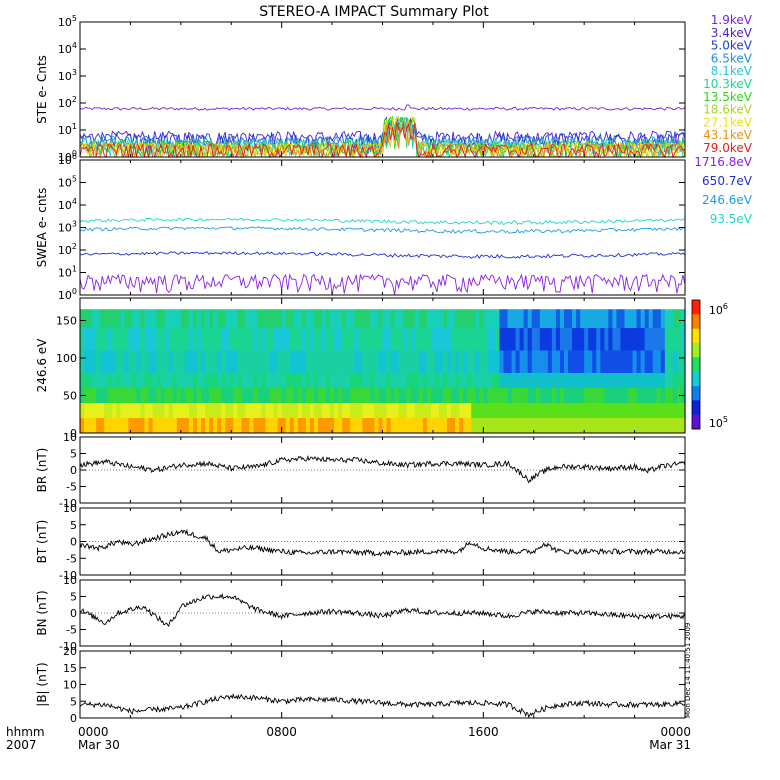  Describe the element at coordinates (728, 110) in the screenshot. I see `legend-entry: 18.6keV` at that location.